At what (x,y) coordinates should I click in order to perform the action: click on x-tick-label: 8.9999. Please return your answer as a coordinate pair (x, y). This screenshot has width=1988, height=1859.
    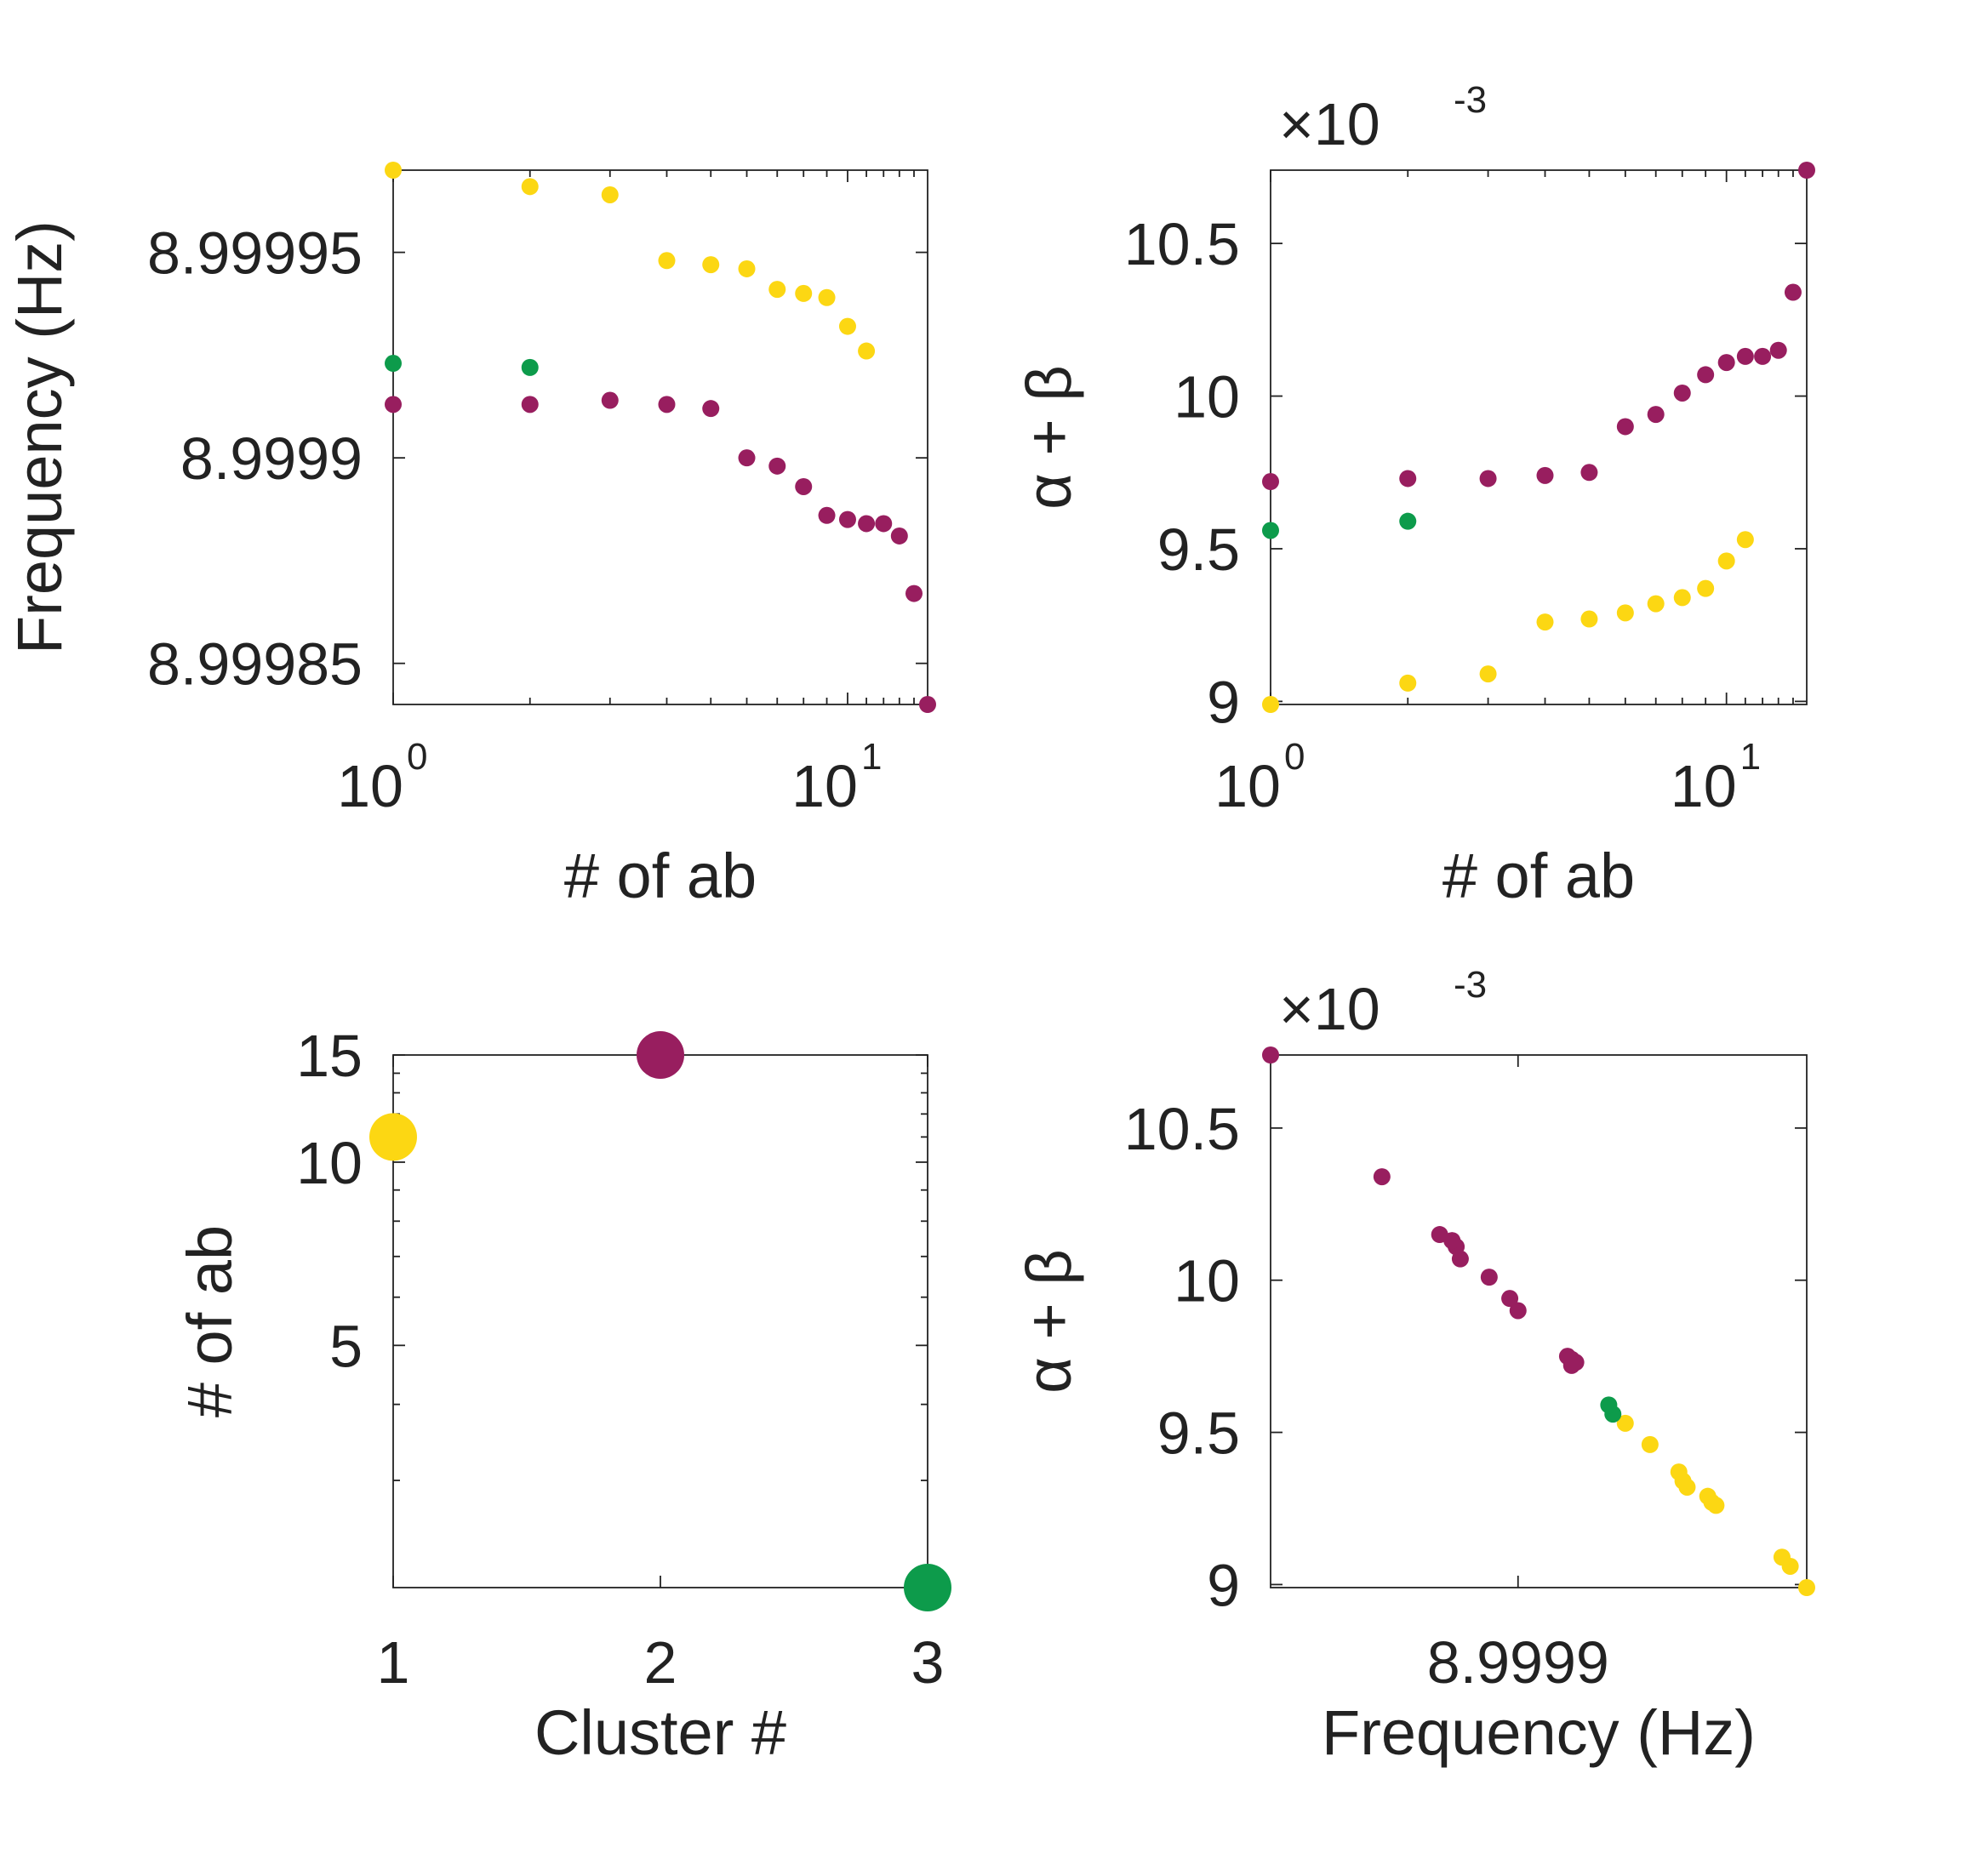
    Looking at the image, I should click on (1518, 1663).